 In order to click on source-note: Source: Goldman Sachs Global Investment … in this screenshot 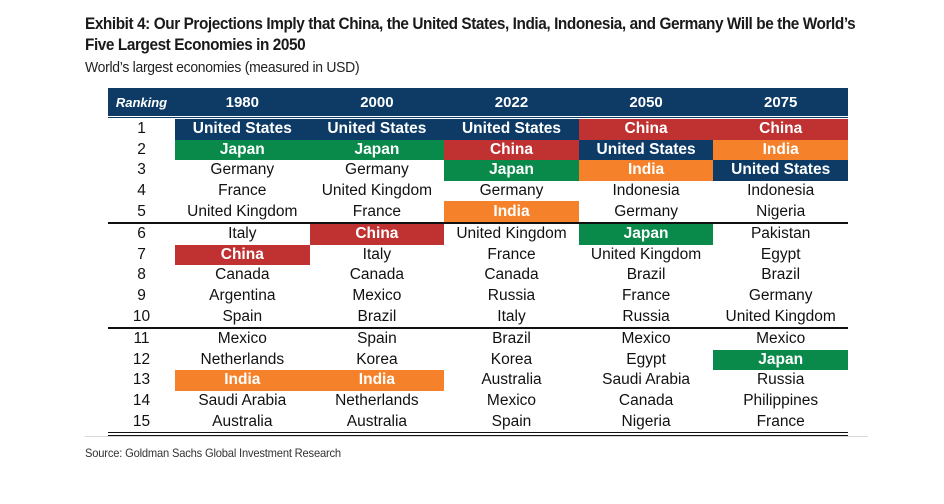, I will do `click(213, 453)`.